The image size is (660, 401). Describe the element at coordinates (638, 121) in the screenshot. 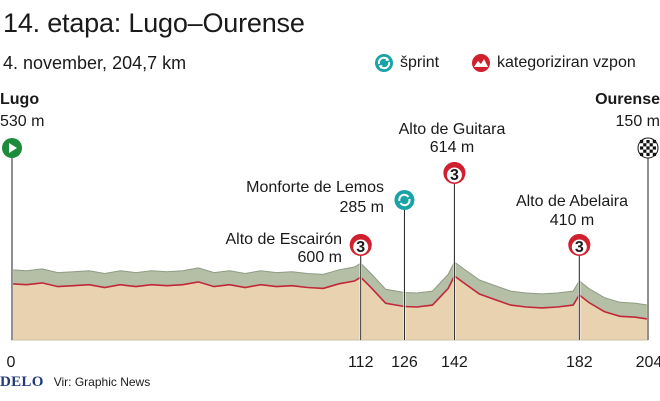

I see `waypoint-elevation: 150 m` at that location.